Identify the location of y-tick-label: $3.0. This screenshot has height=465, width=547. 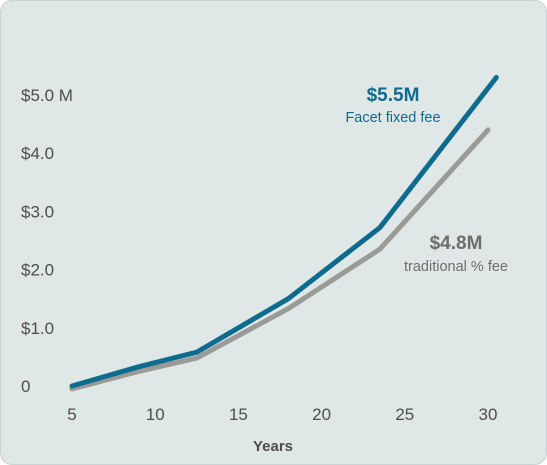
(37, 211).